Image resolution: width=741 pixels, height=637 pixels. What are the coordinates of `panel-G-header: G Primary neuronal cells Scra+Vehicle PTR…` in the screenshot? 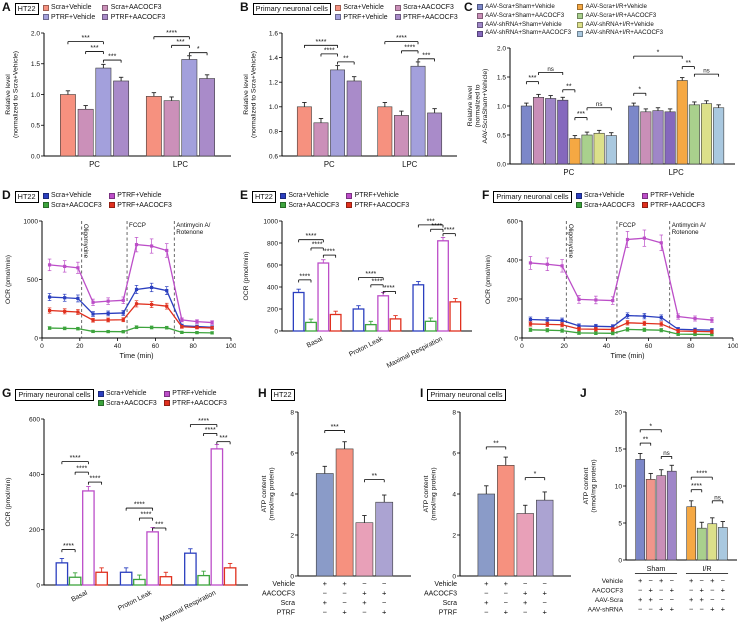 It's located at (129, 397).